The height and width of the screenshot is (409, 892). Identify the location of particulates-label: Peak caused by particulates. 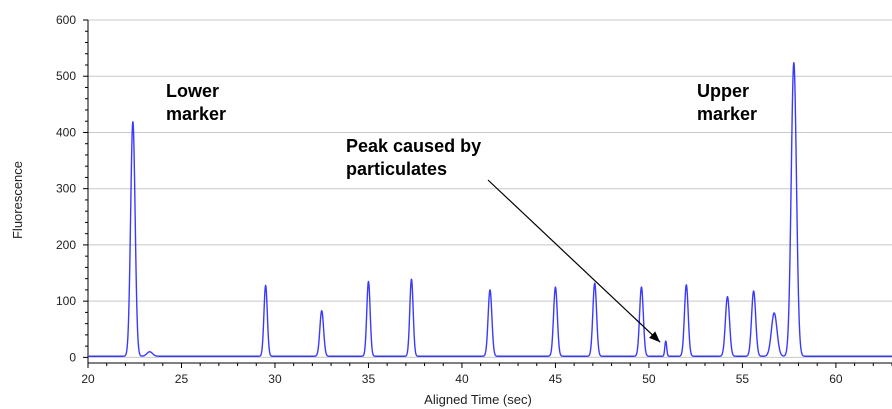
(413, 157).